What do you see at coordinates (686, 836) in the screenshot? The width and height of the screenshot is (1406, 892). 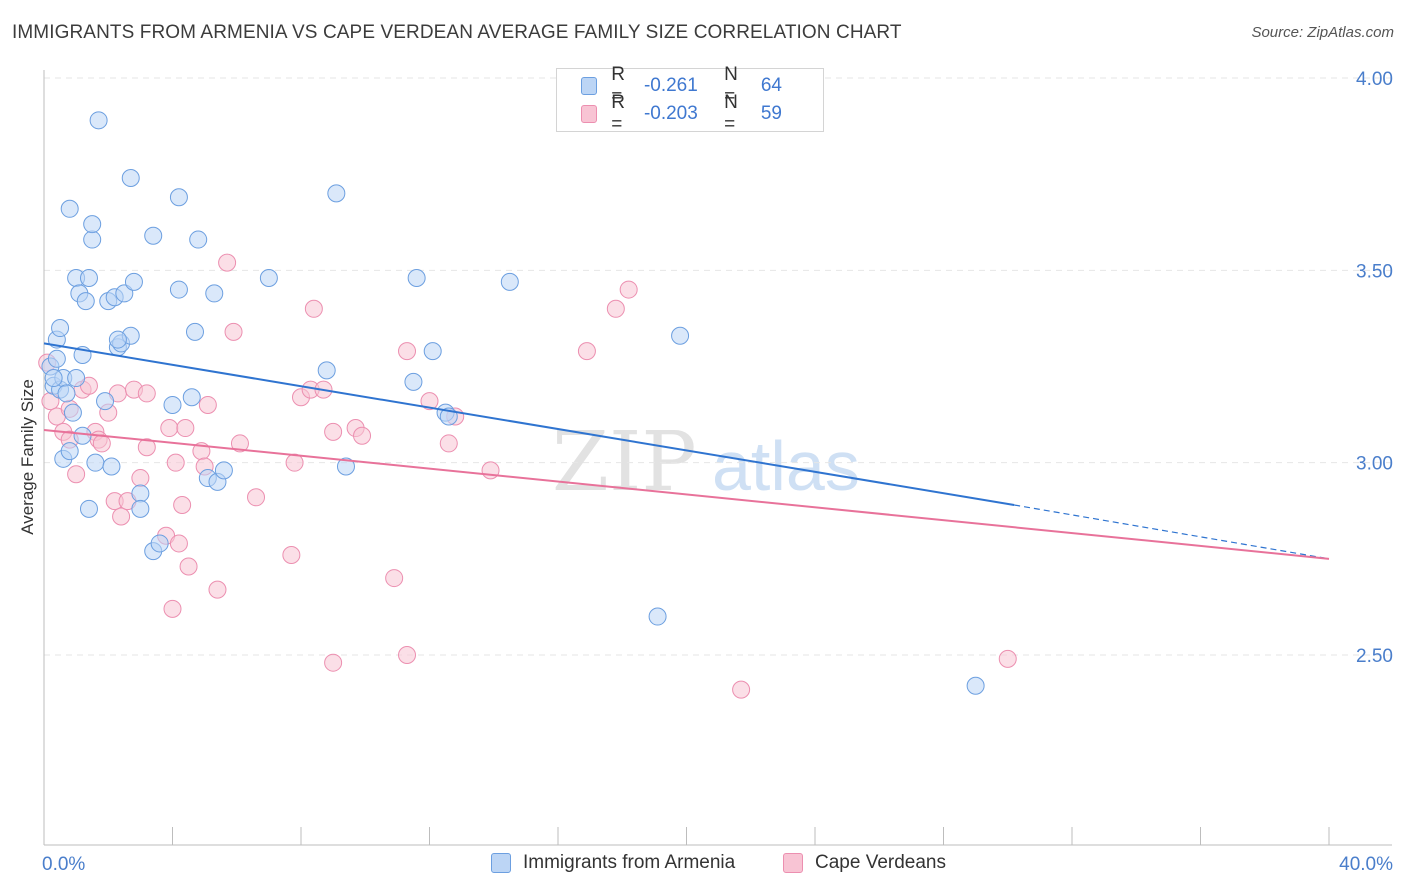 I see `x-ticks` at bounding box center [686, 836].